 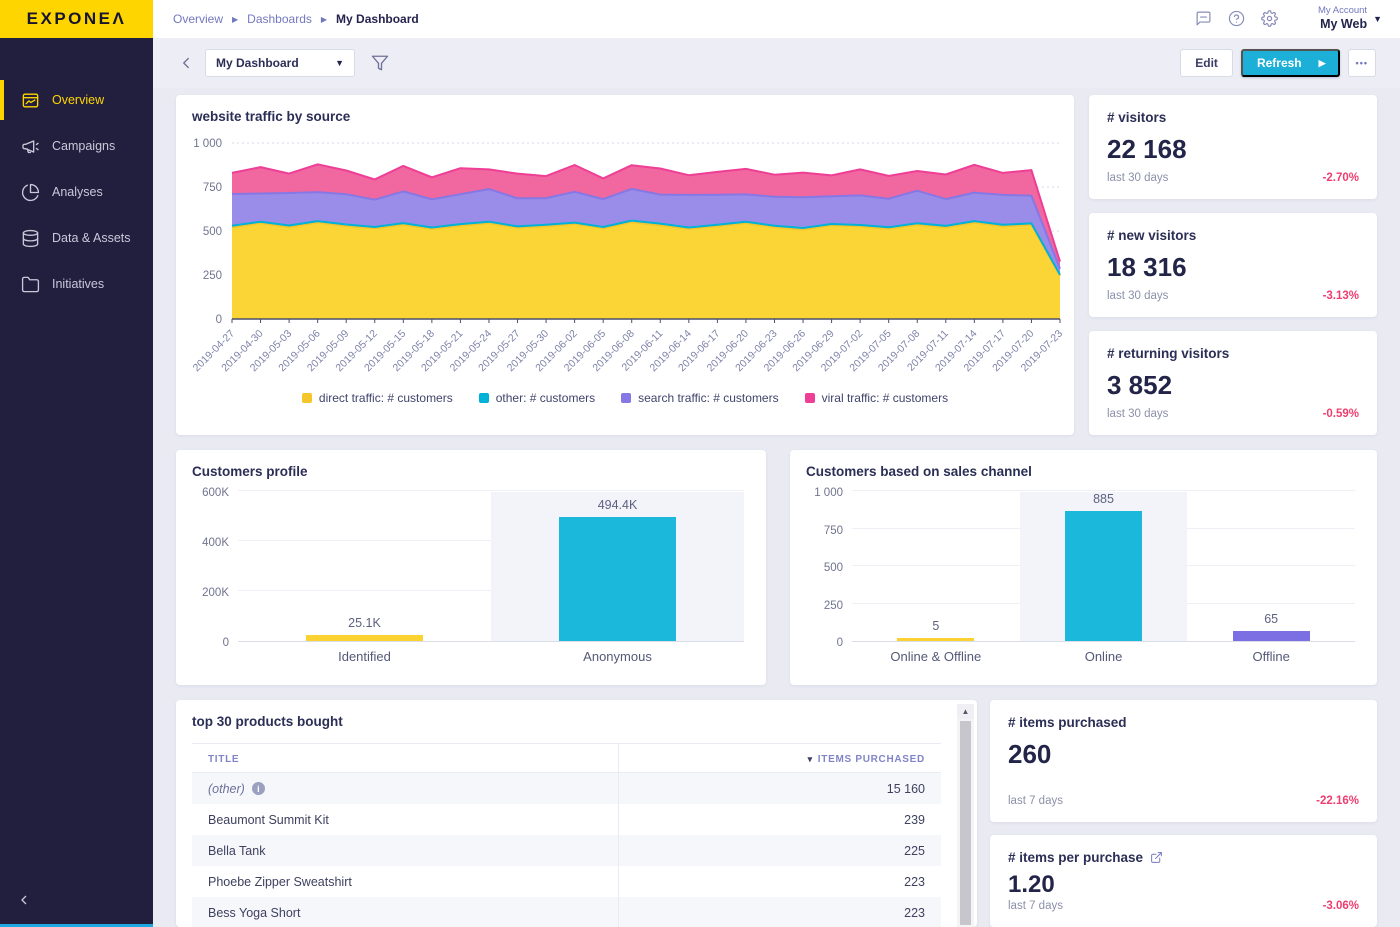 What do you see at coordinates (566, 788) in the screenshot?
I see `table-row: (other) i 15 160` at bounding box center [566, 788].